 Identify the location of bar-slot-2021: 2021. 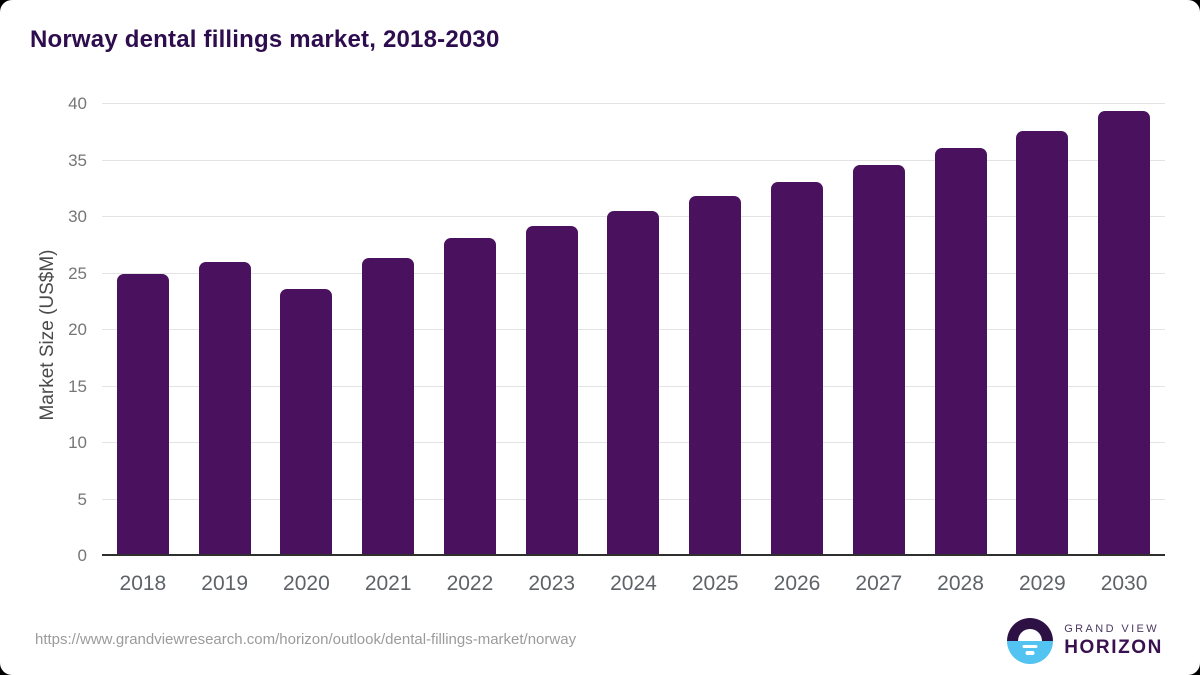
(388, 349).